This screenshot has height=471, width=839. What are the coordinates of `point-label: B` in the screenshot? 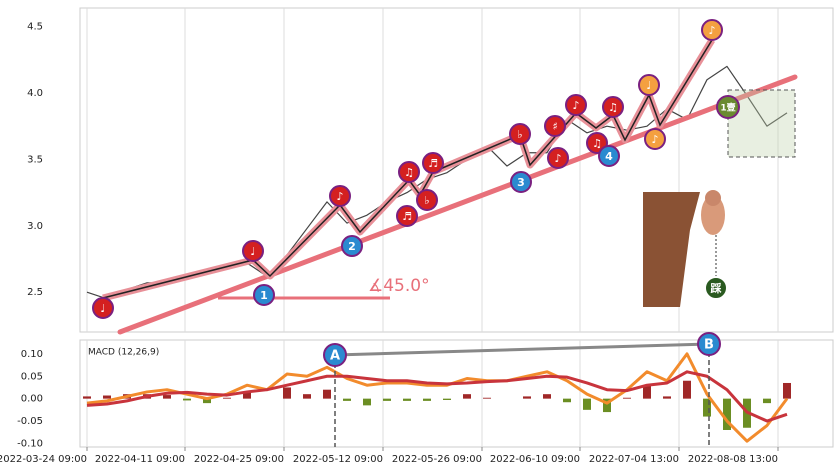 It's located at (709, 345).